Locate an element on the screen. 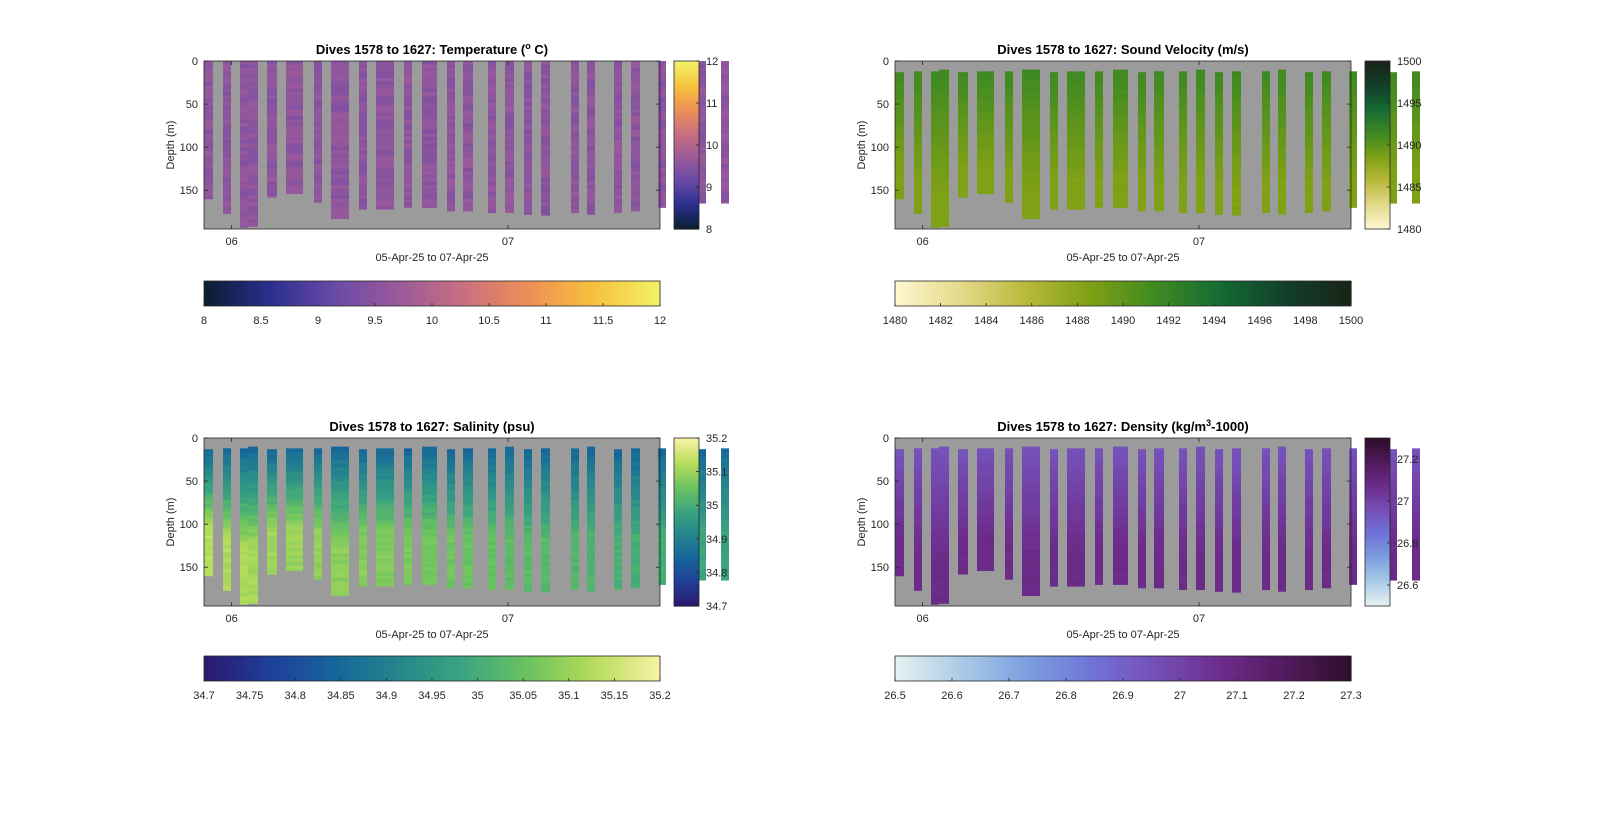 The height and width of the screenshot is (815, 1600). colorbar-tick-label: 34.9 is located at coordinates (386, 696).